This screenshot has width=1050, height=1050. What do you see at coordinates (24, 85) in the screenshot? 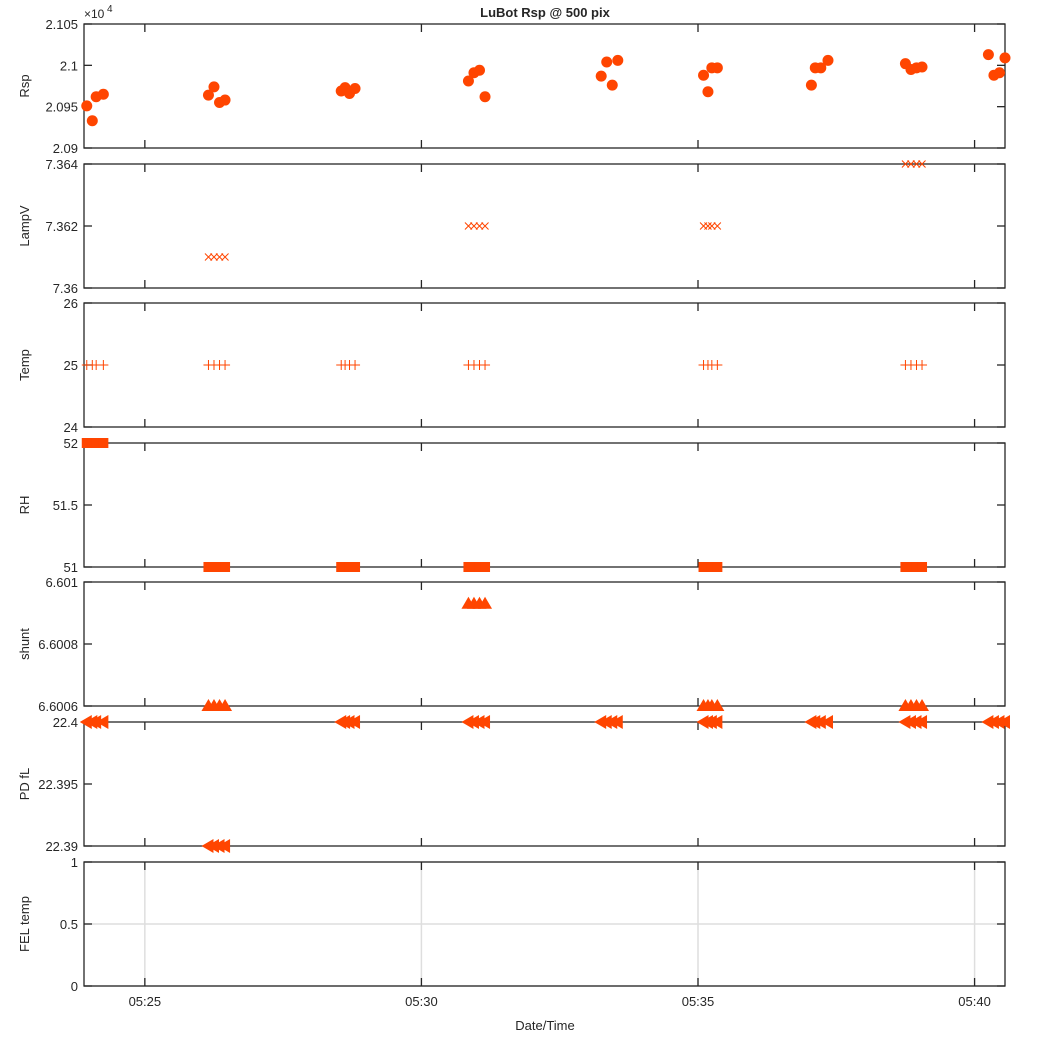
I see `y-axis-label: Rsp` at bounding box center [24, 85].